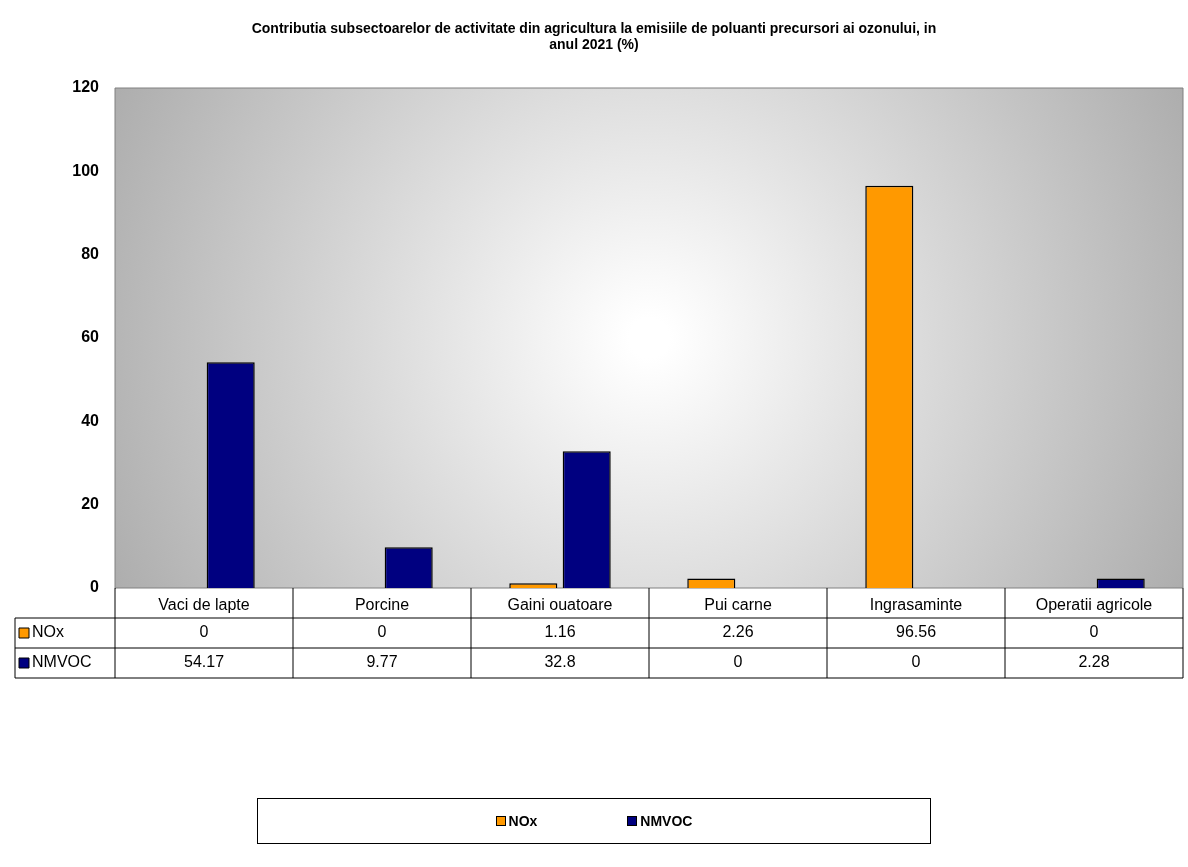 This screenshot has width=1188, height=867. What do you see at coordinates (523, 821) in the screenshot?
I see `text: NOx` at bounding box center [523, 821].